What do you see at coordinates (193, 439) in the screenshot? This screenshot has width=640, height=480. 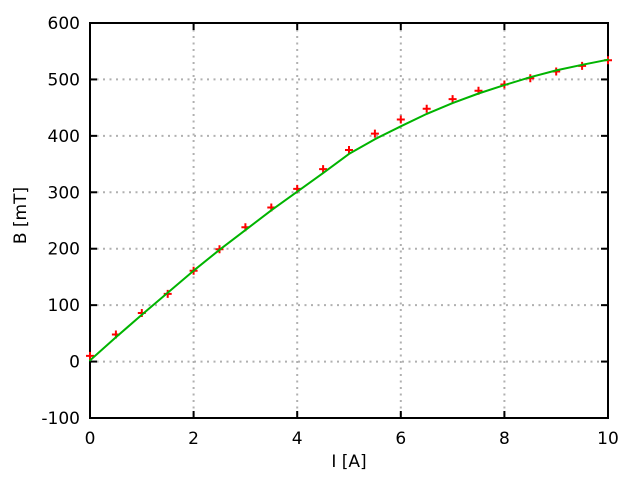 I see `x-tick-label: 2` at bounding box center [193, 439].